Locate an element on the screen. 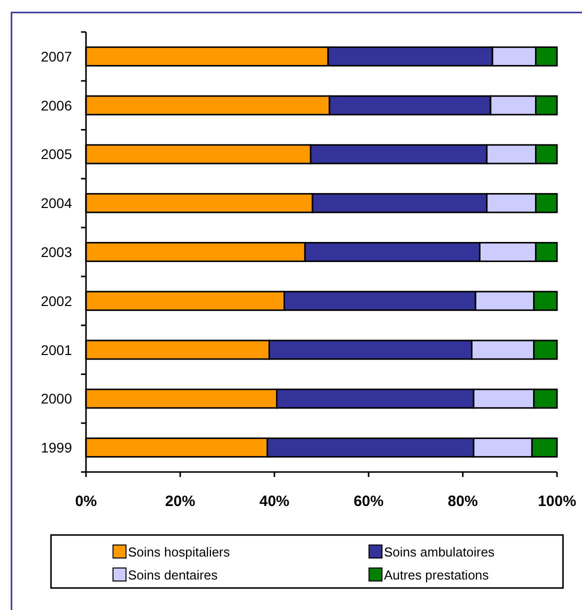  y-tick-label: 2003 is located at coordinates (56, 252).